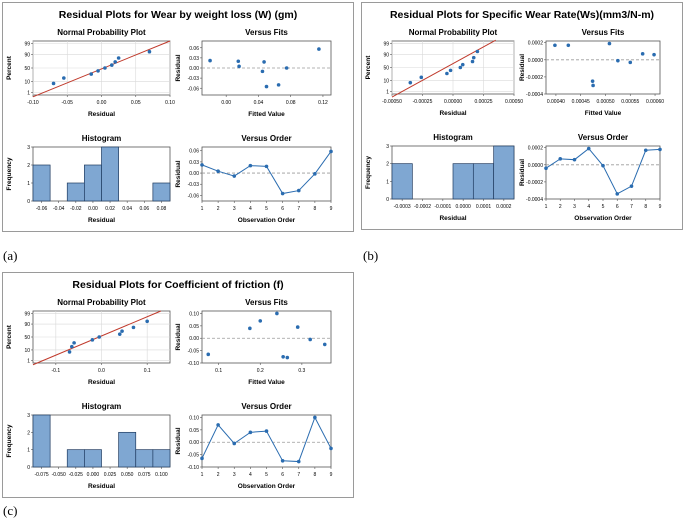 This screenshot has height=519, width=685. I want to click on fig2-normal-xtick-label: 0.0, so click(101, 371).